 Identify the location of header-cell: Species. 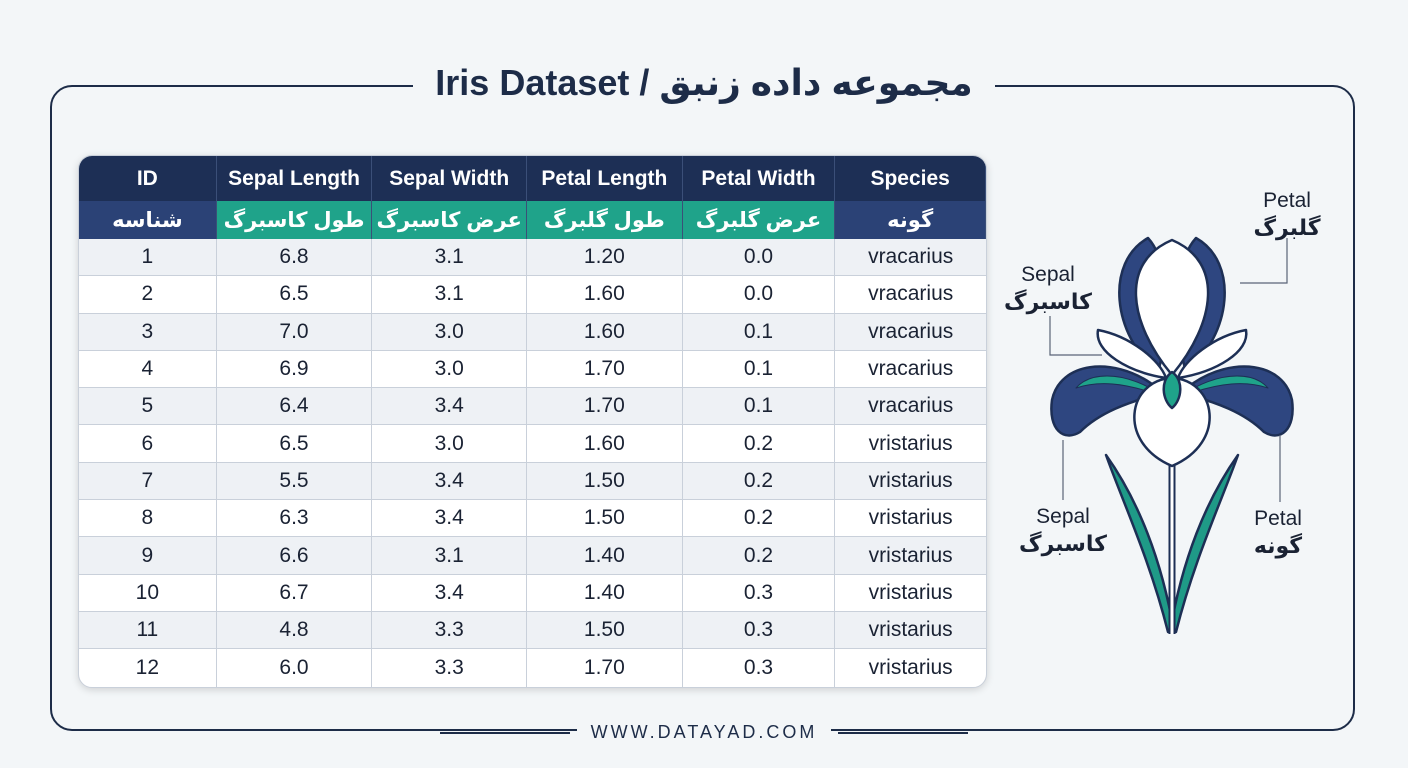
(910, 178).